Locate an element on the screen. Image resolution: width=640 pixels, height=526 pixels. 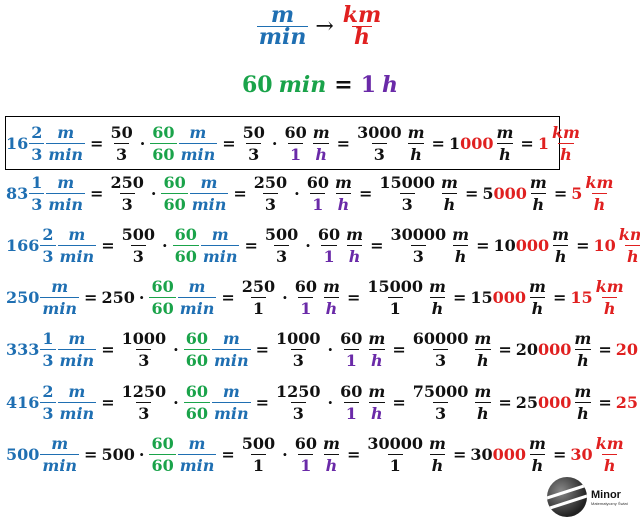
whole-part: 166 is located at coordinates (23, 245).